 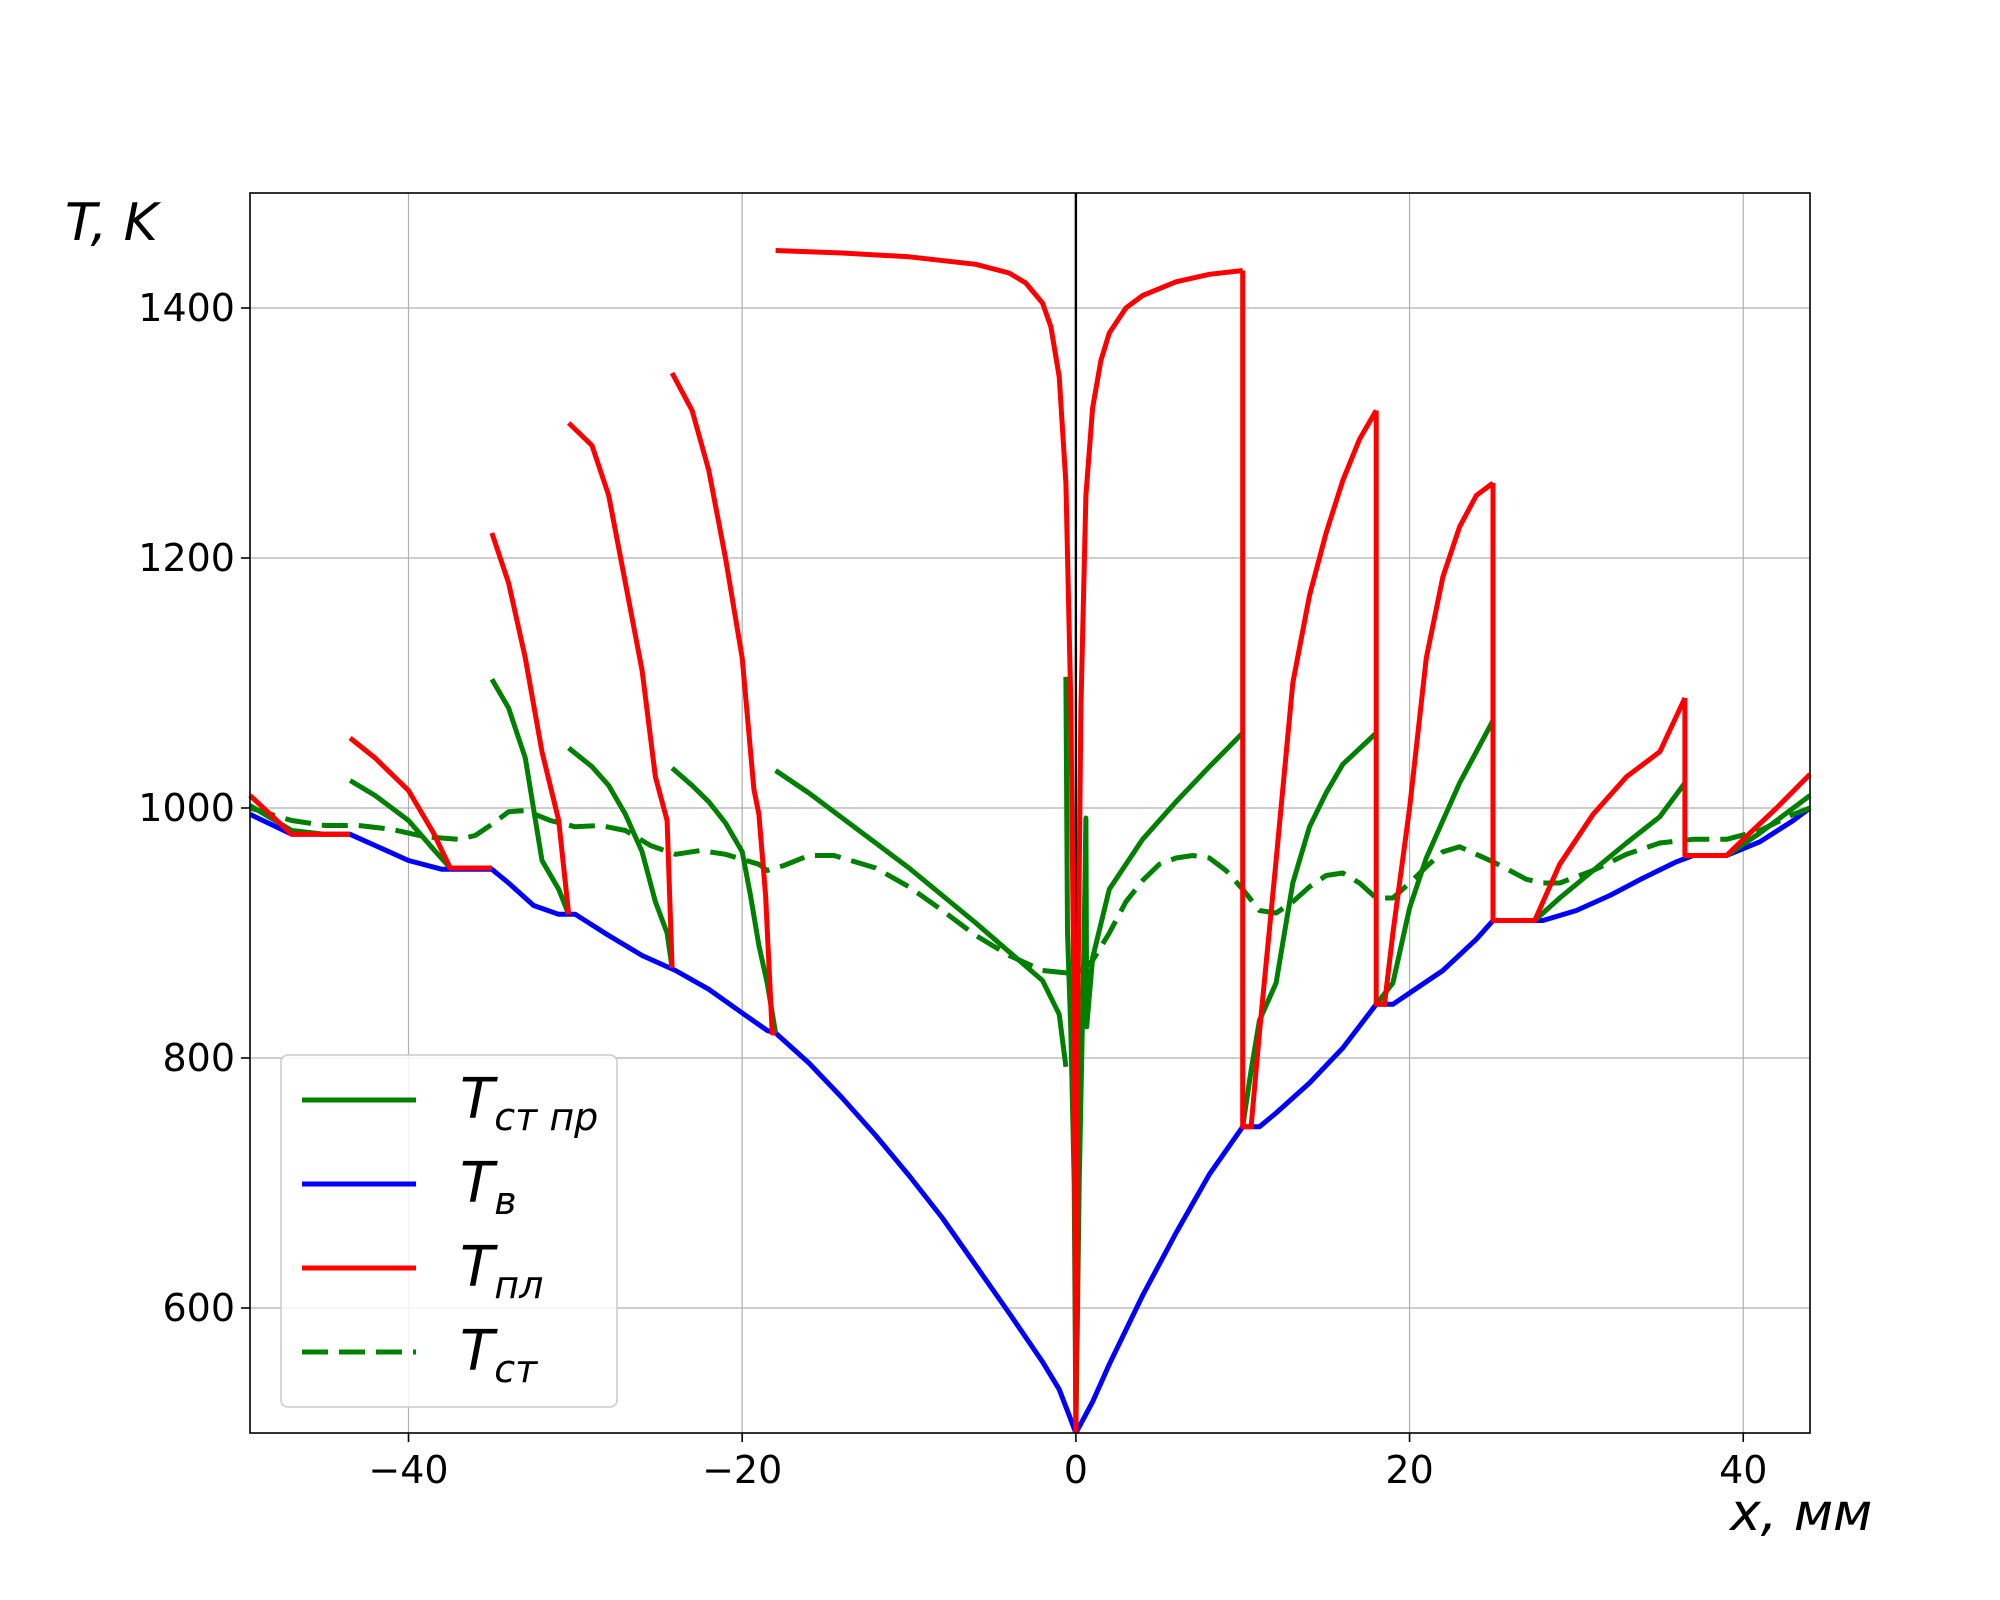 I want to click on y-tick-label: 1400, so click(x=186, y=308).